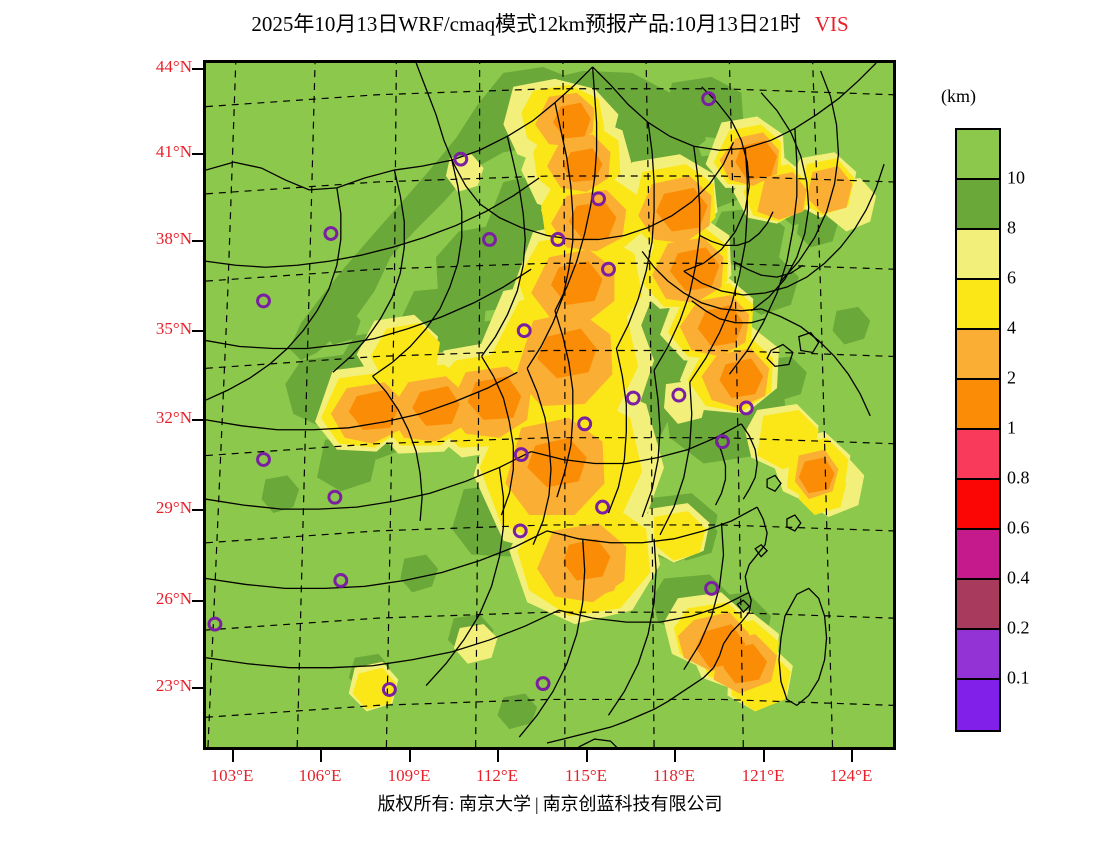 This screenshot has height=850, width=1100. I want to click on colorbar-tick-label: 6, so click(1011, 277).